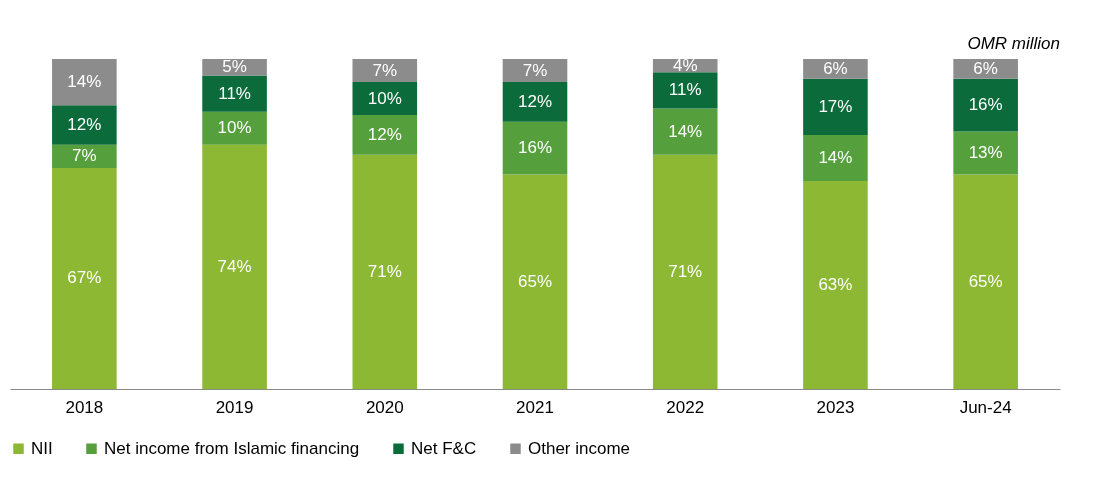 The width and height of the screenshot is (1111, 492). I want to click on legend-label: Other income, so click(579, 448).